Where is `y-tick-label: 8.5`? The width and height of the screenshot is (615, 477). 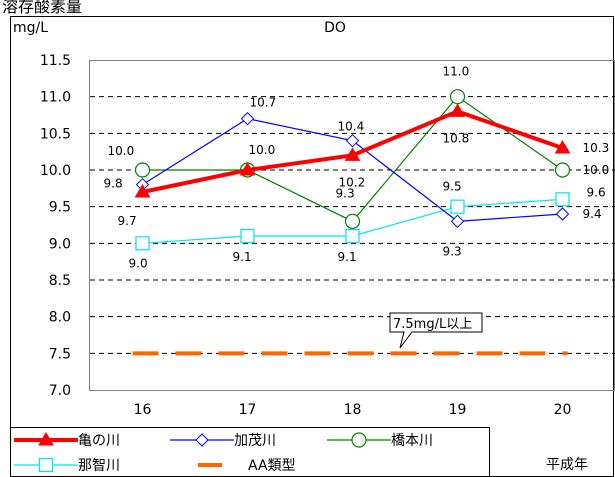 y-tick-label: 8.5 is located at coordinates (60, 281).